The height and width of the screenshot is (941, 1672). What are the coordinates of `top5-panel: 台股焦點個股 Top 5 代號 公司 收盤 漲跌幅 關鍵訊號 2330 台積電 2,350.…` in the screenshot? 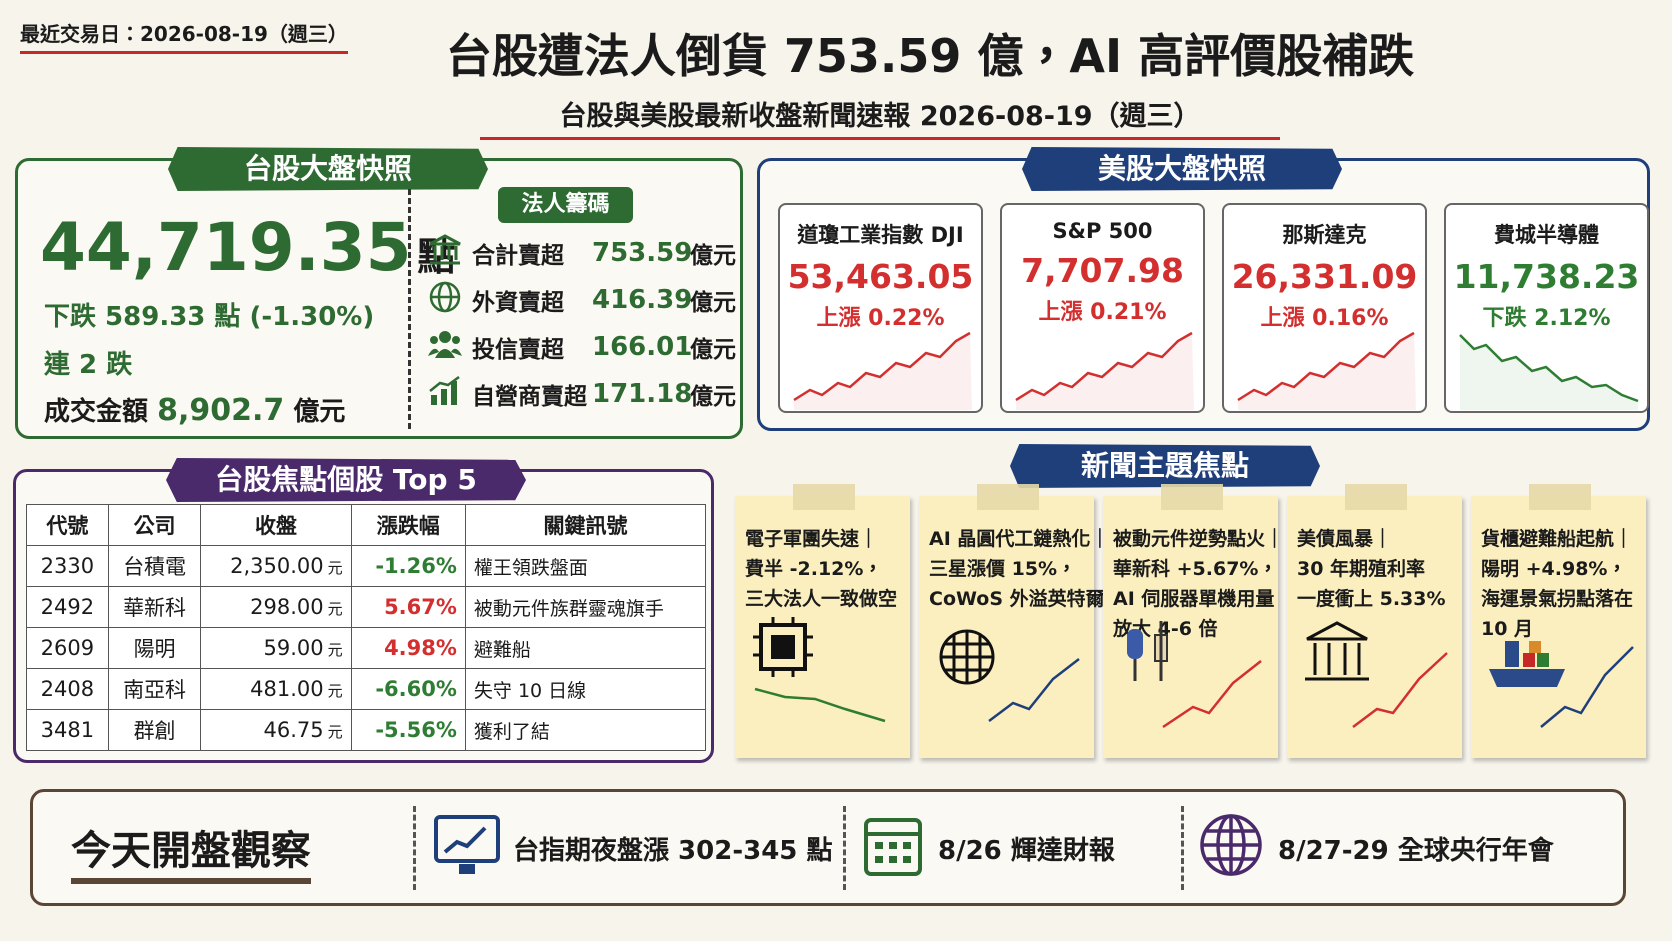 It's located at (363, 610).